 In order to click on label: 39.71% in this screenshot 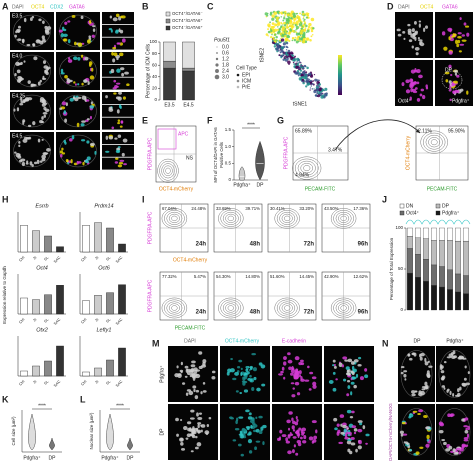, I will do `click(252, 208)`.